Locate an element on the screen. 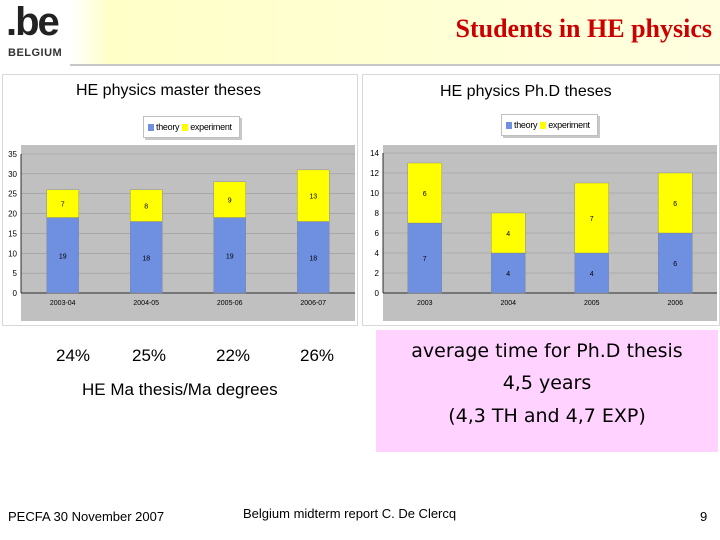 This screenshot has height=540, width=720. y-tick-label: 2 is located at coordinates (377, 273).